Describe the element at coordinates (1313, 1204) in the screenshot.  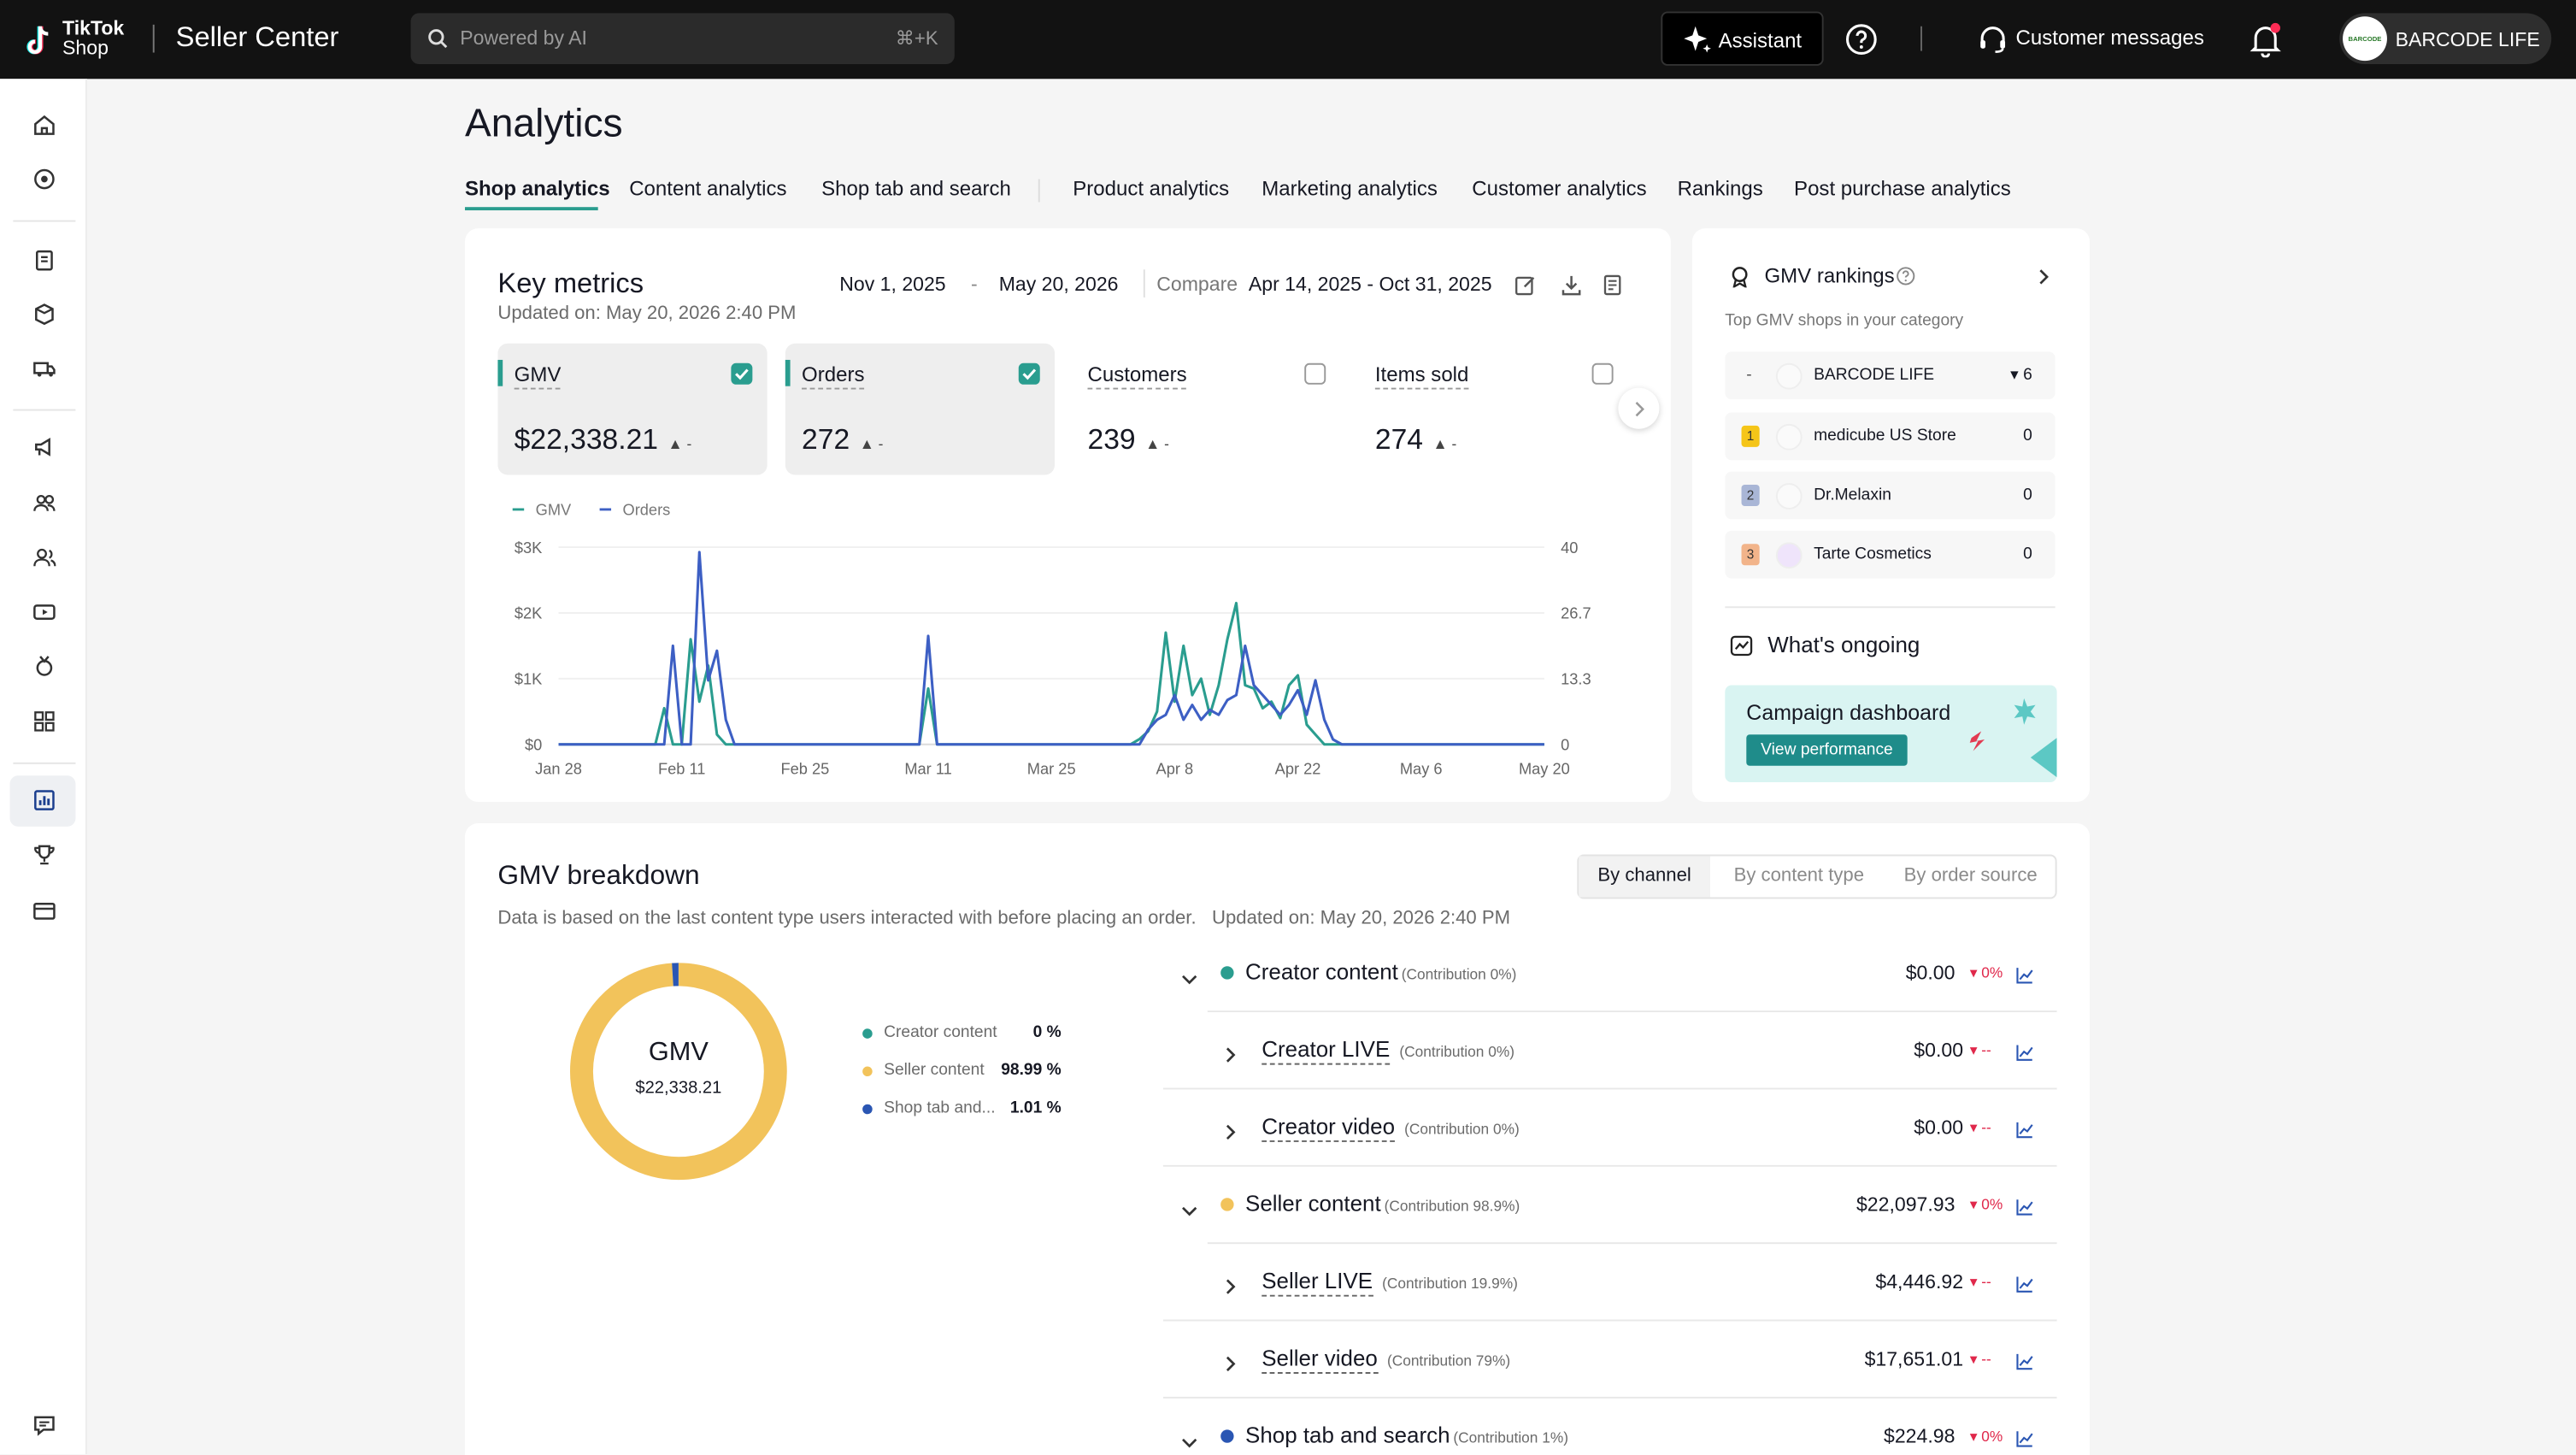
I see `row-label-text: Seller content` at that location.